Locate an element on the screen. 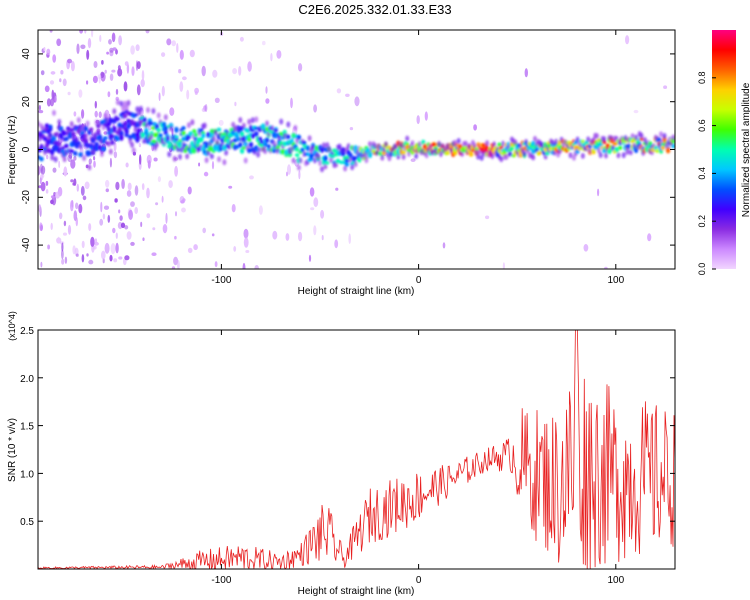 The width and height of the screenshot is (750, 600). y-tick-label: 40 is located at coordinates (26, 54).